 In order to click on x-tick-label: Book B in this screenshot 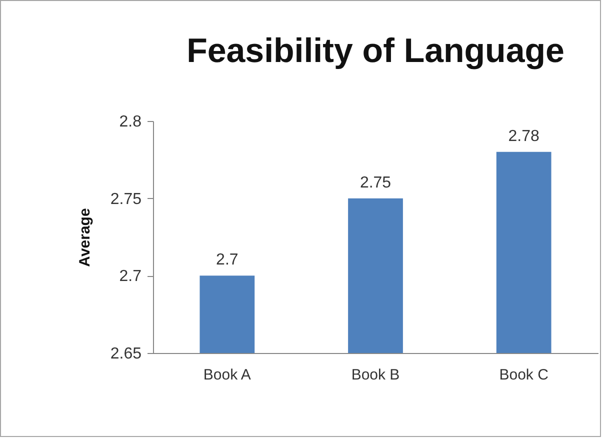, I will do `click(375, 375)`.